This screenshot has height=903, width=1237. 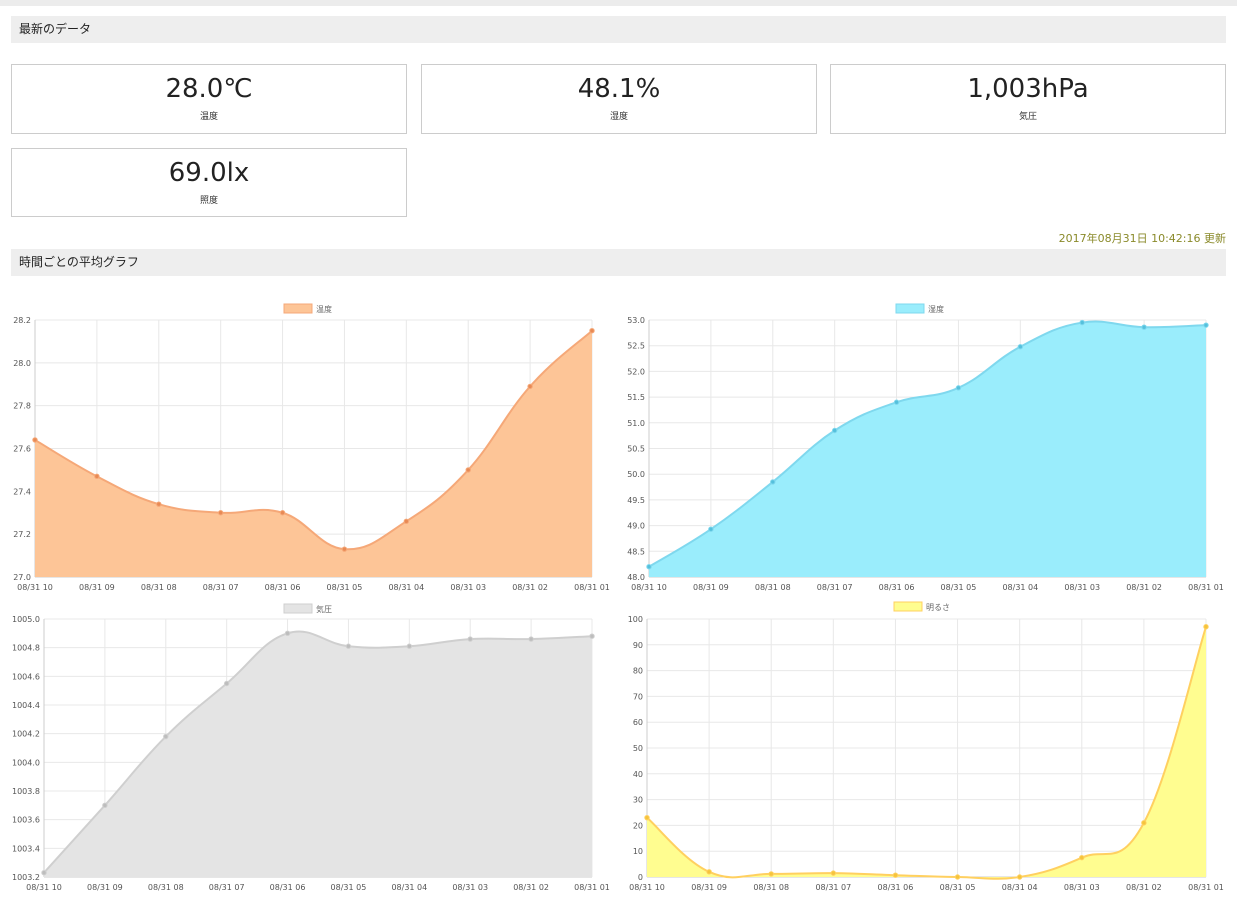 I want to click on y-tick-label: 90, so click(x=638, y=645).